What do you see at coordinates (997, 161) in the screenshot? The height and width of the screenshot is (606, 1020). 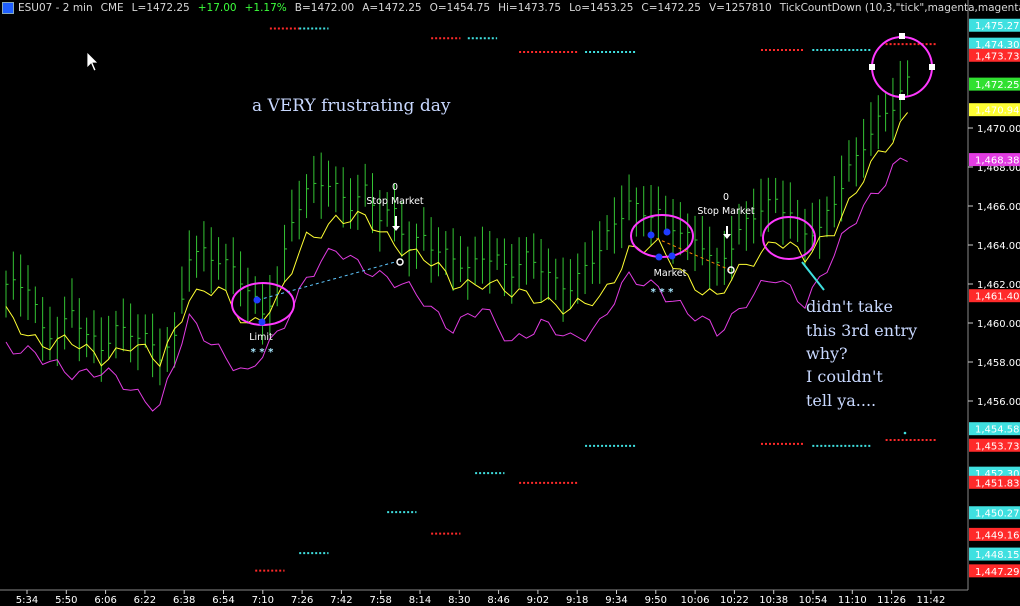 I see `price-label: 1,468.38` at bounding box center [997, 161].